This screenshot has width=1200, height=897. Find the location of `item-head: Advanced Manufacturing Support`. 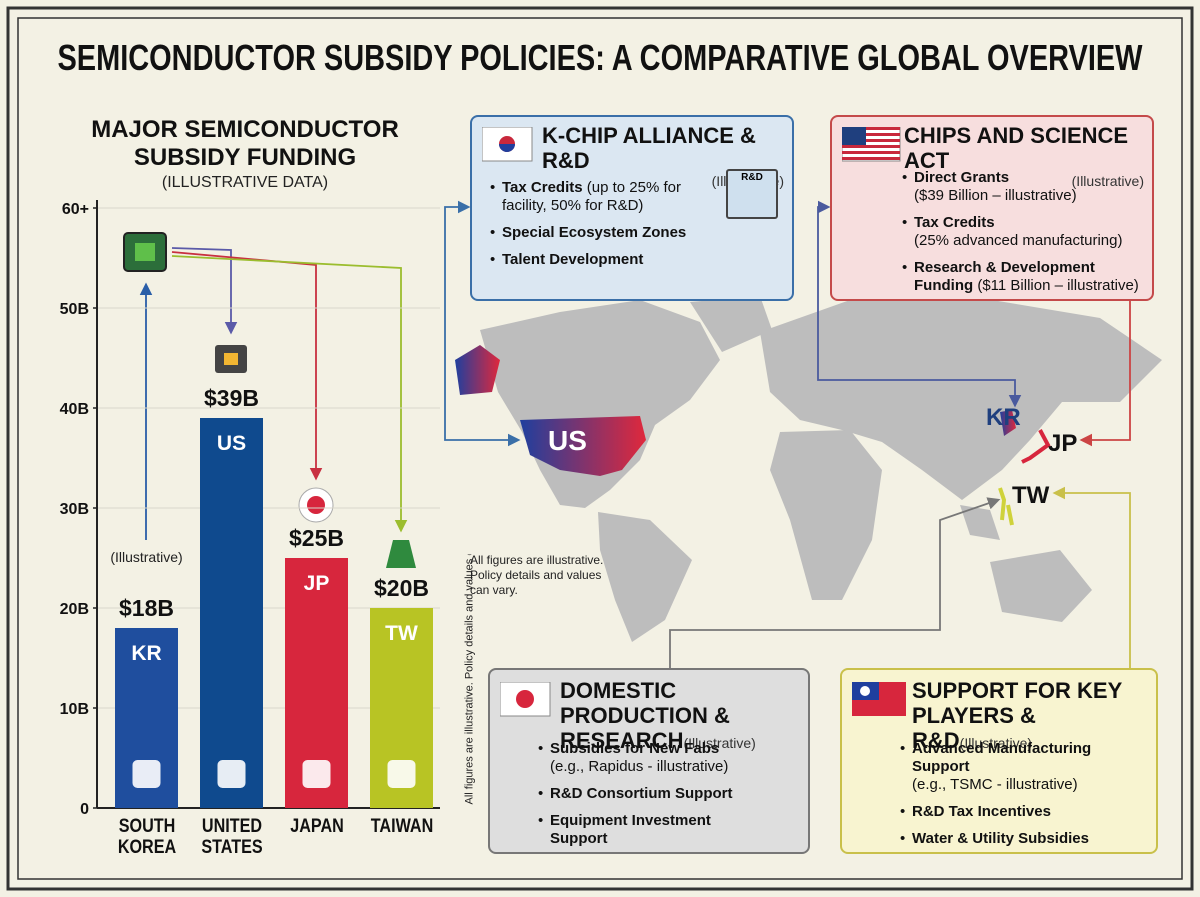

item-head: Advanced Manufacturing Support is located at coordinates (1002, 757).